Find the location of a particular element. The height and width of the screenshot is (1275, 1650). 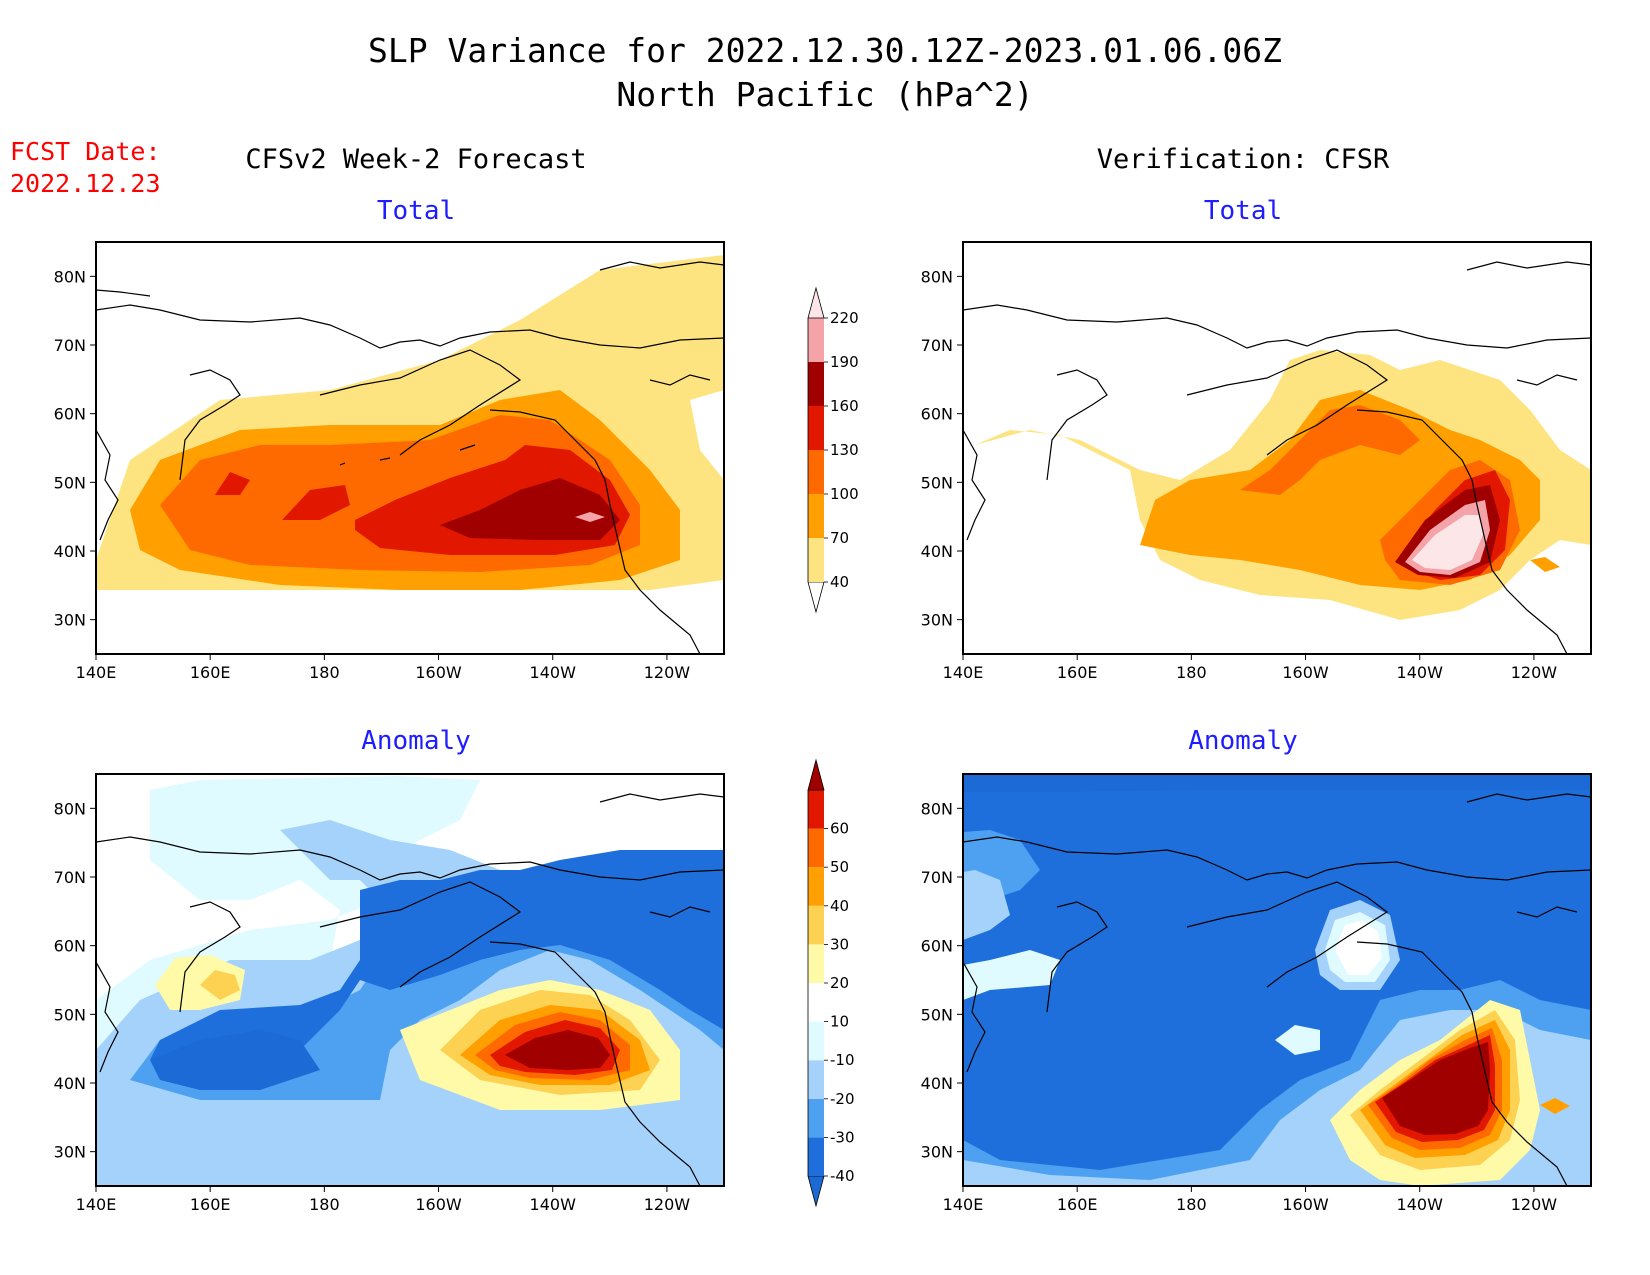

fcst-date-value: 2022.12.23 is located at coordinates (85, 183).